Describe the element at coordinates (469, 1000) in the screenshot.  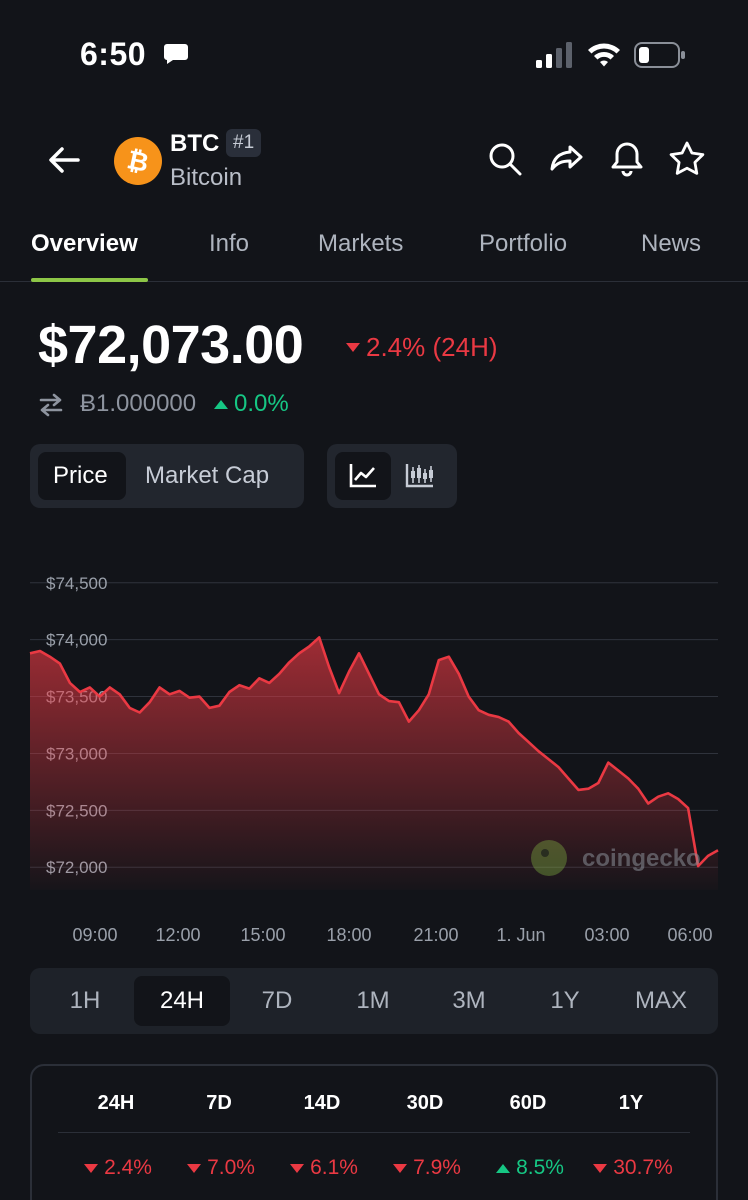
I see `range-3m-button: 3M` at that location.